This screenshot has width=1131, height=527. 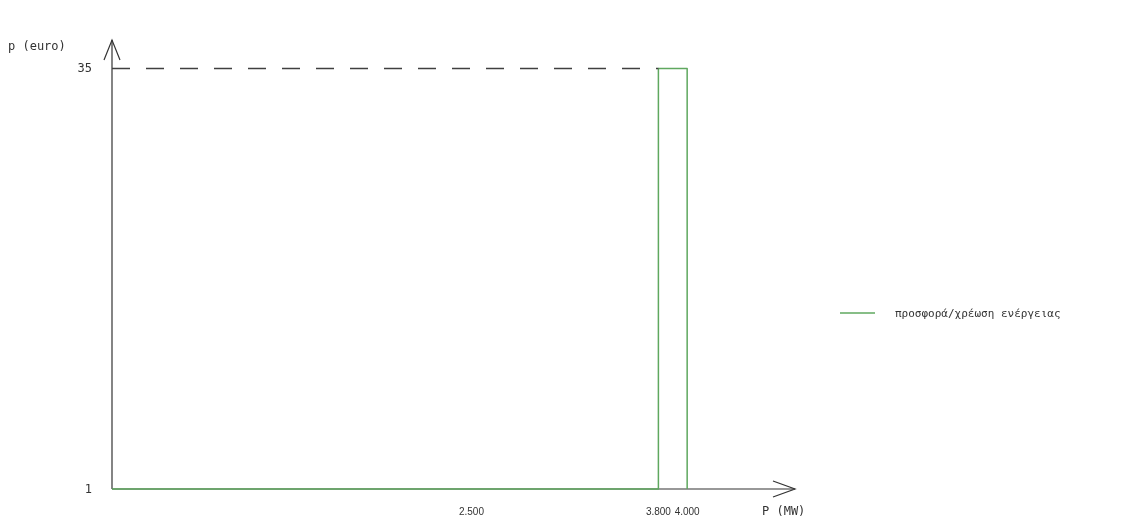 I want to click on y-tick-label: 1, so click(x=88, y=489).